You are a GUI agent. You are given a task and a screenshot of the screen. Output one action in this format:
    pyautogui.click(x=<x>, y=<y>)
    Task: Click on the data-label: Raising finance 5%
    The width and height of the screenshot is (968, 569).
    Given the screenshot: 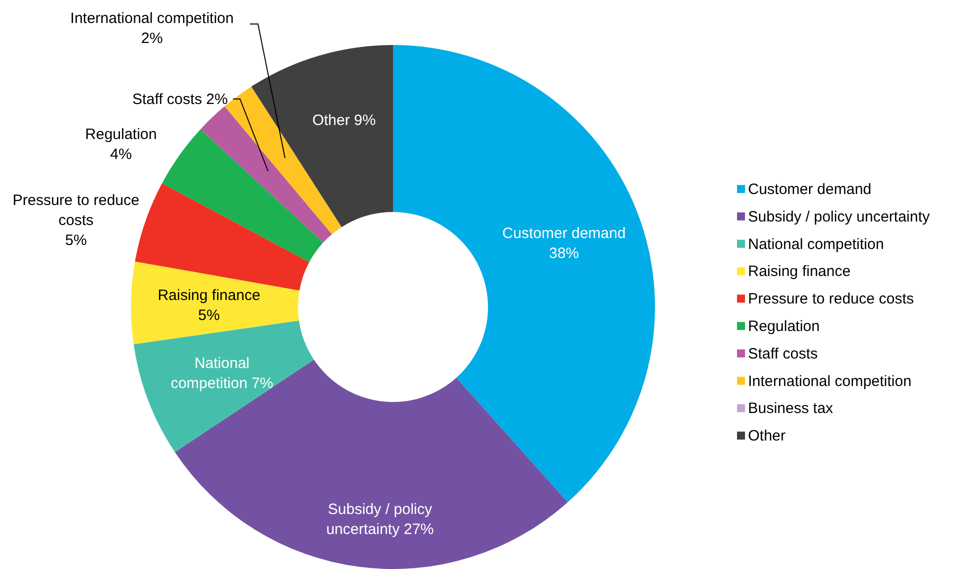 What is the action you would take?
    pyautogui.click(x=209, y=305)
    